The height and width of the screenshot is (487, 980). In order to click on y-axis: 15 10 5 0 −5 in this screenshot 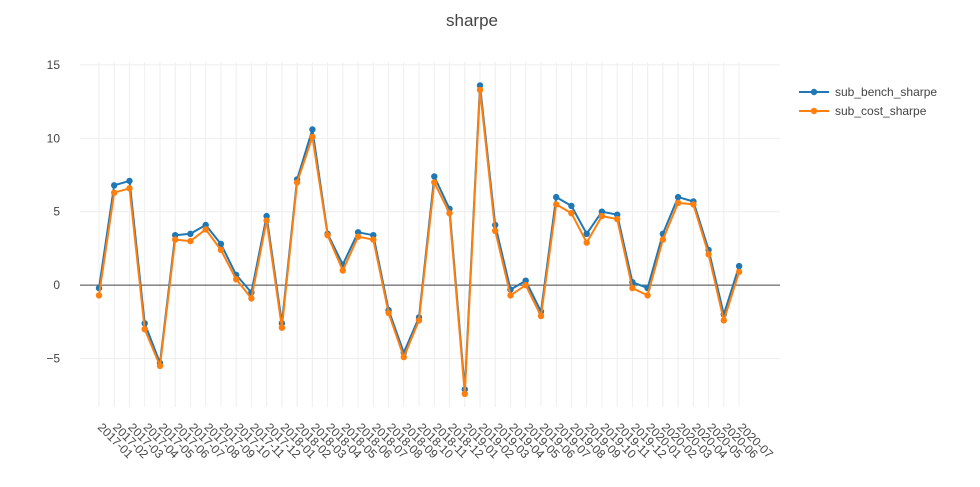, I will do `click(53, 212)`.